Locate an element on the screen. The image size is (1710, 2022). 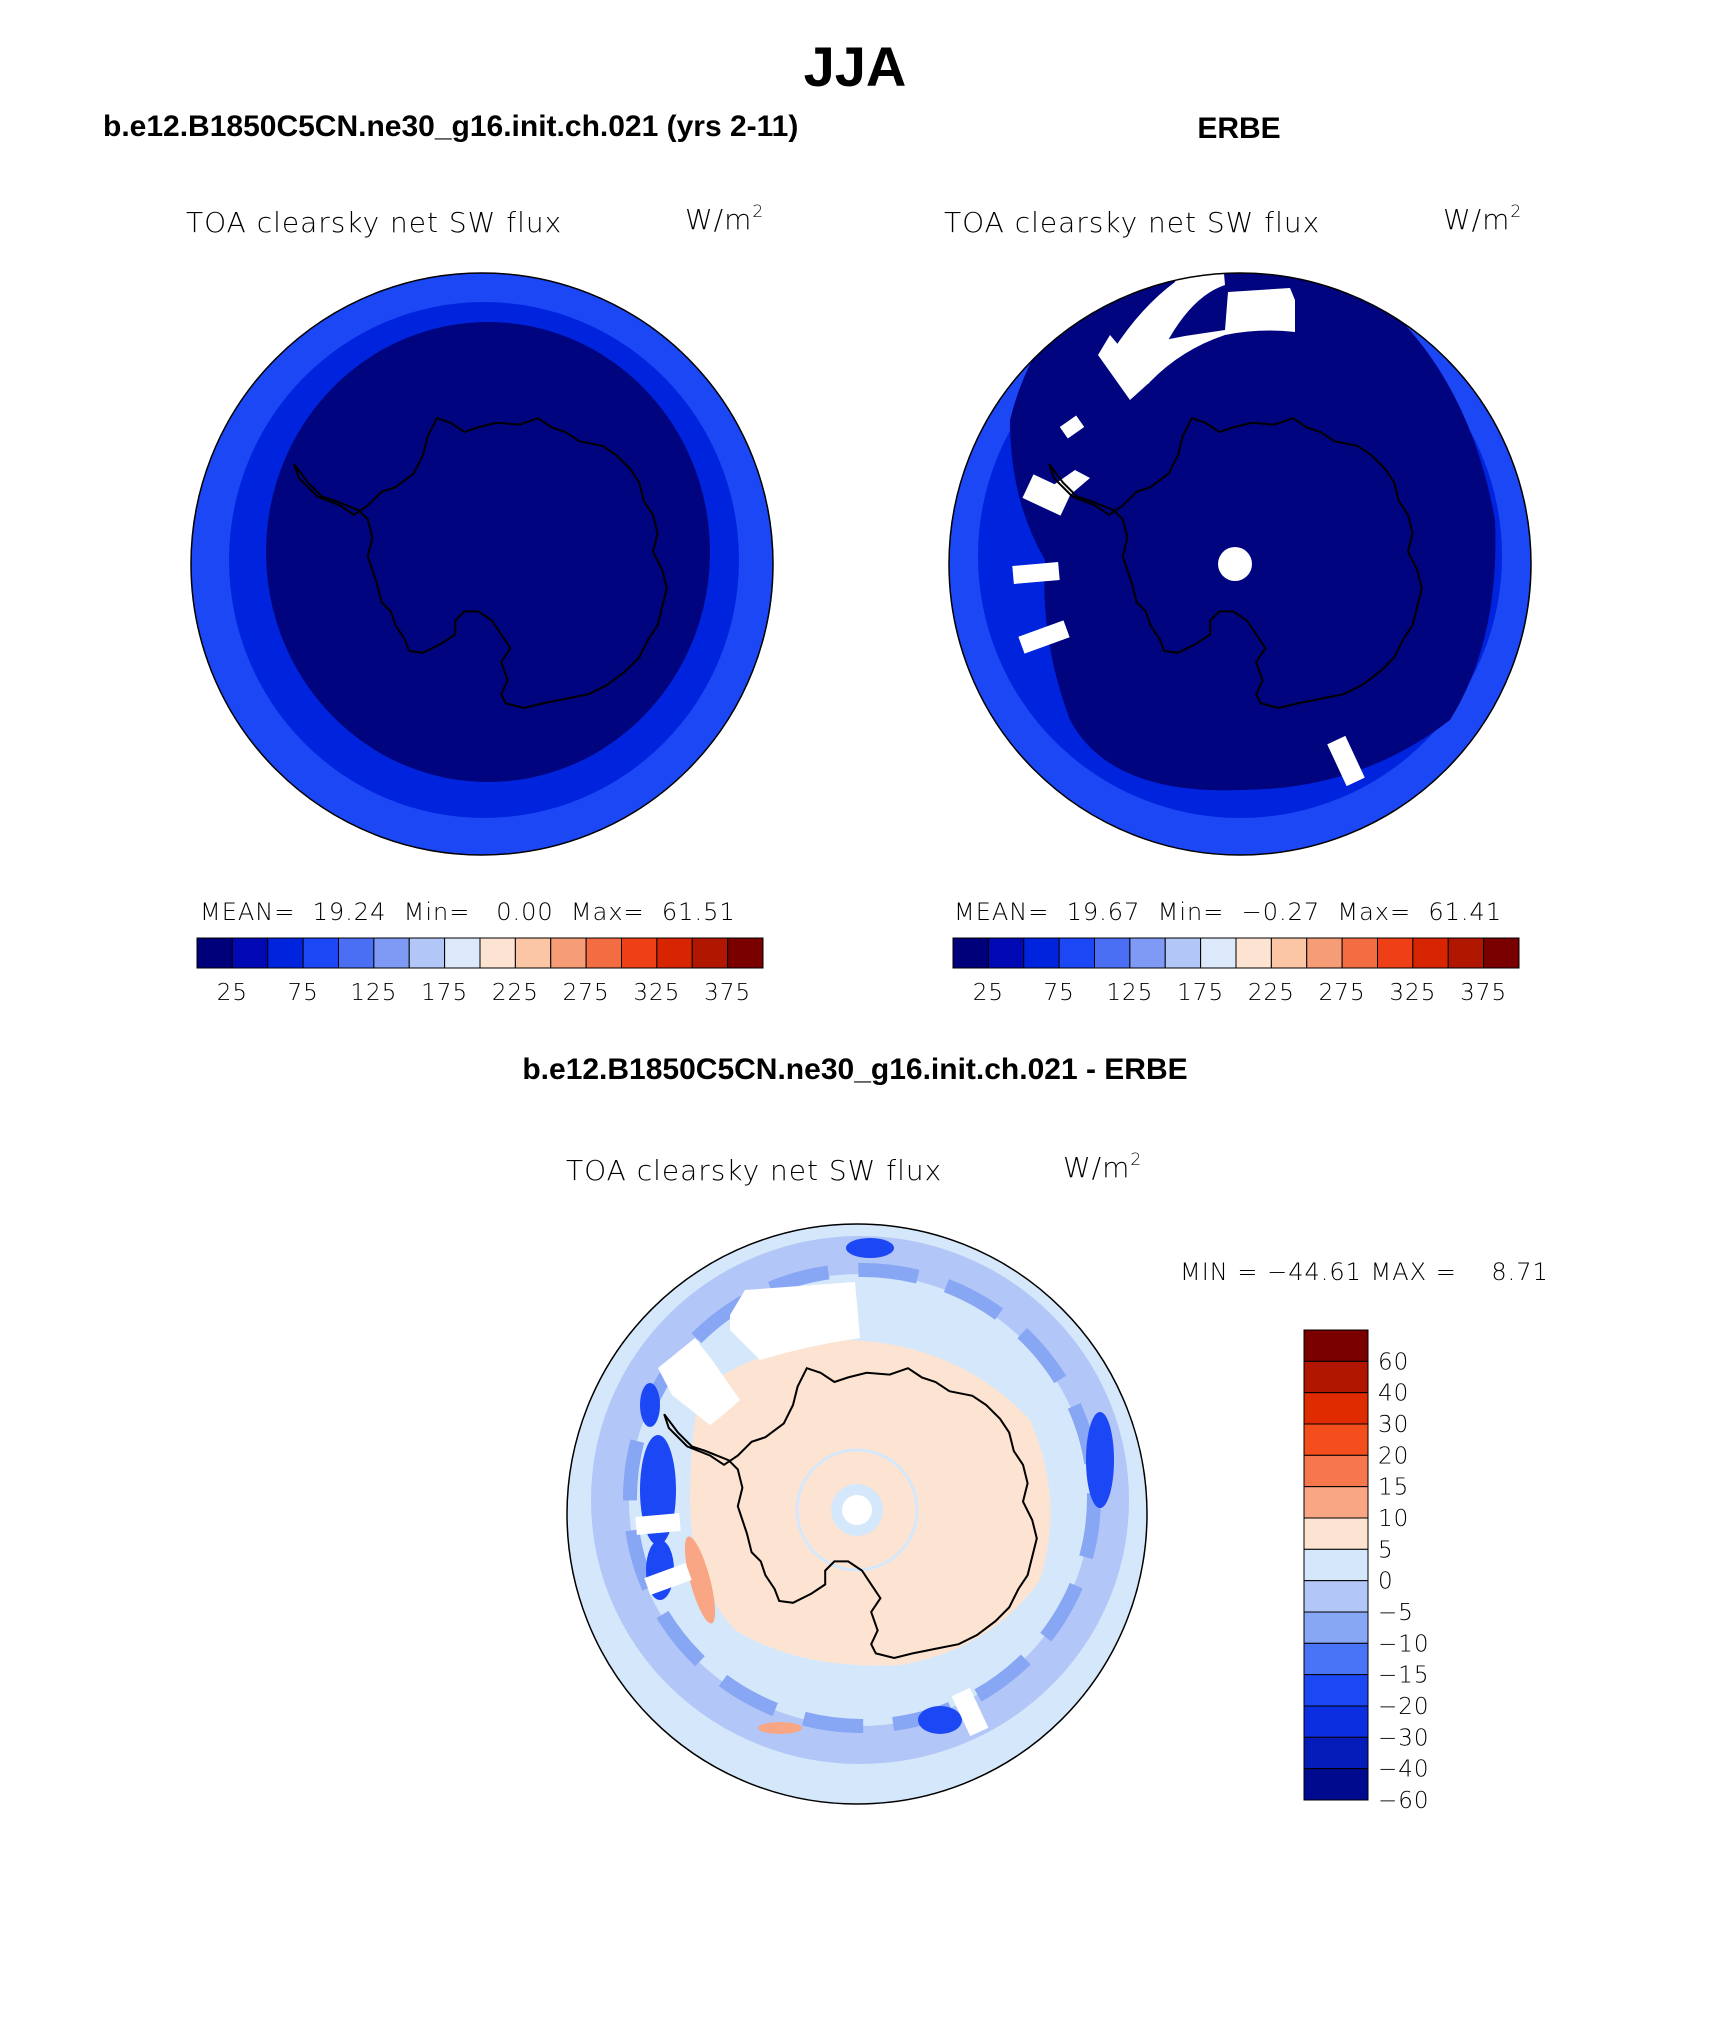
units-text: W/m is located at coordinates (1097, 1167).